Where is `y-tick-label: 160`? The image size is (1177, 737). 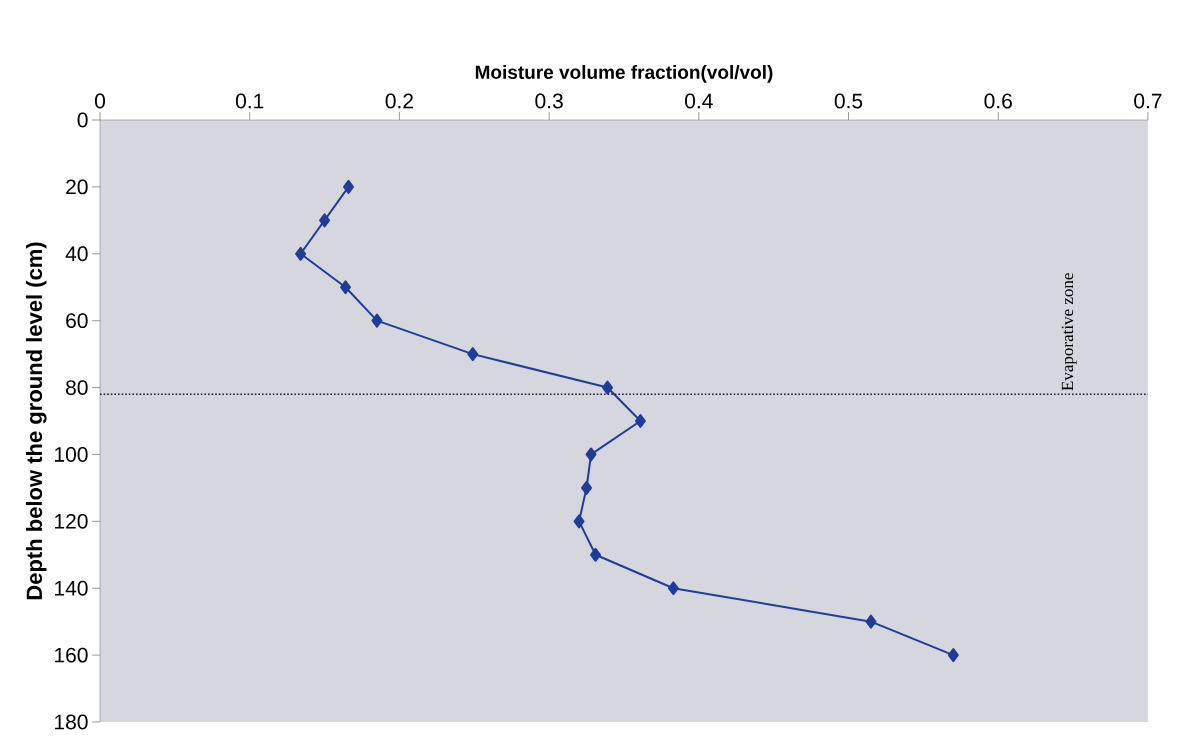
y-tick-label: 160 is located at coordinates (71, 655).